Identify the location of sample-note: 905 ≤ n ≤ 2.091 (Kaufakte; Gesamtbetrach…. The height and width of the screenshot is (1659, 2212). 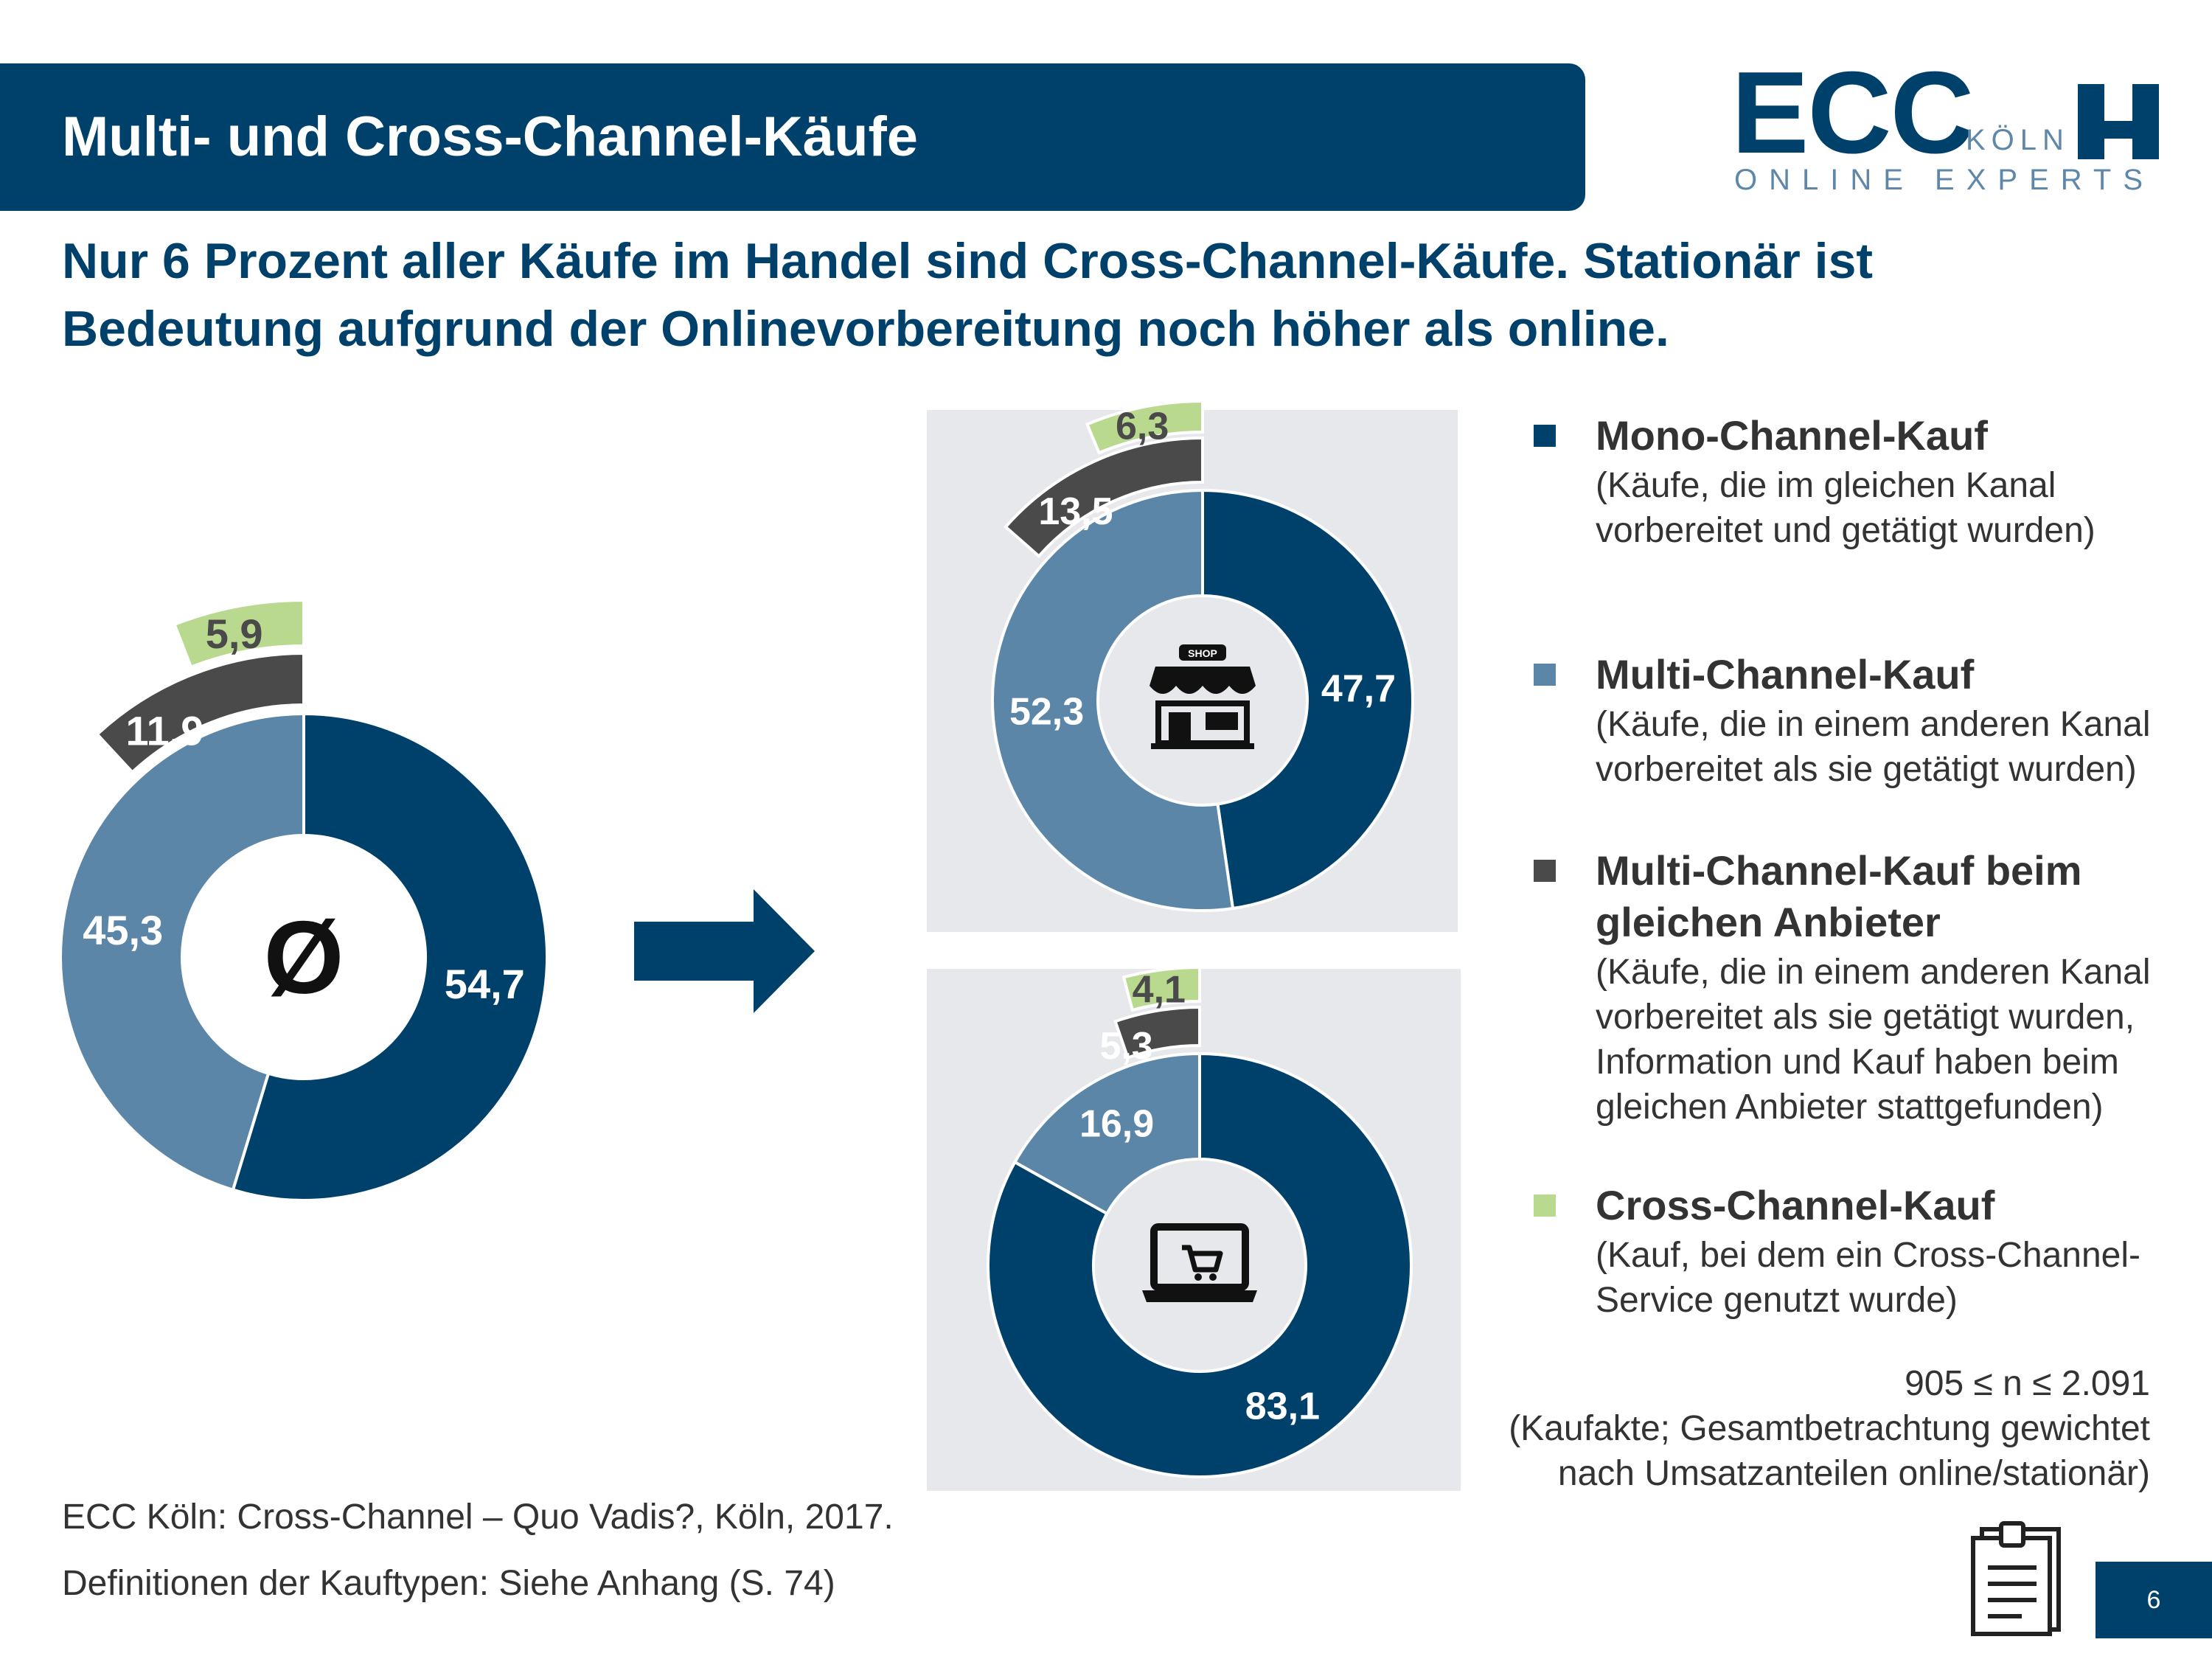
(1829, 1428).